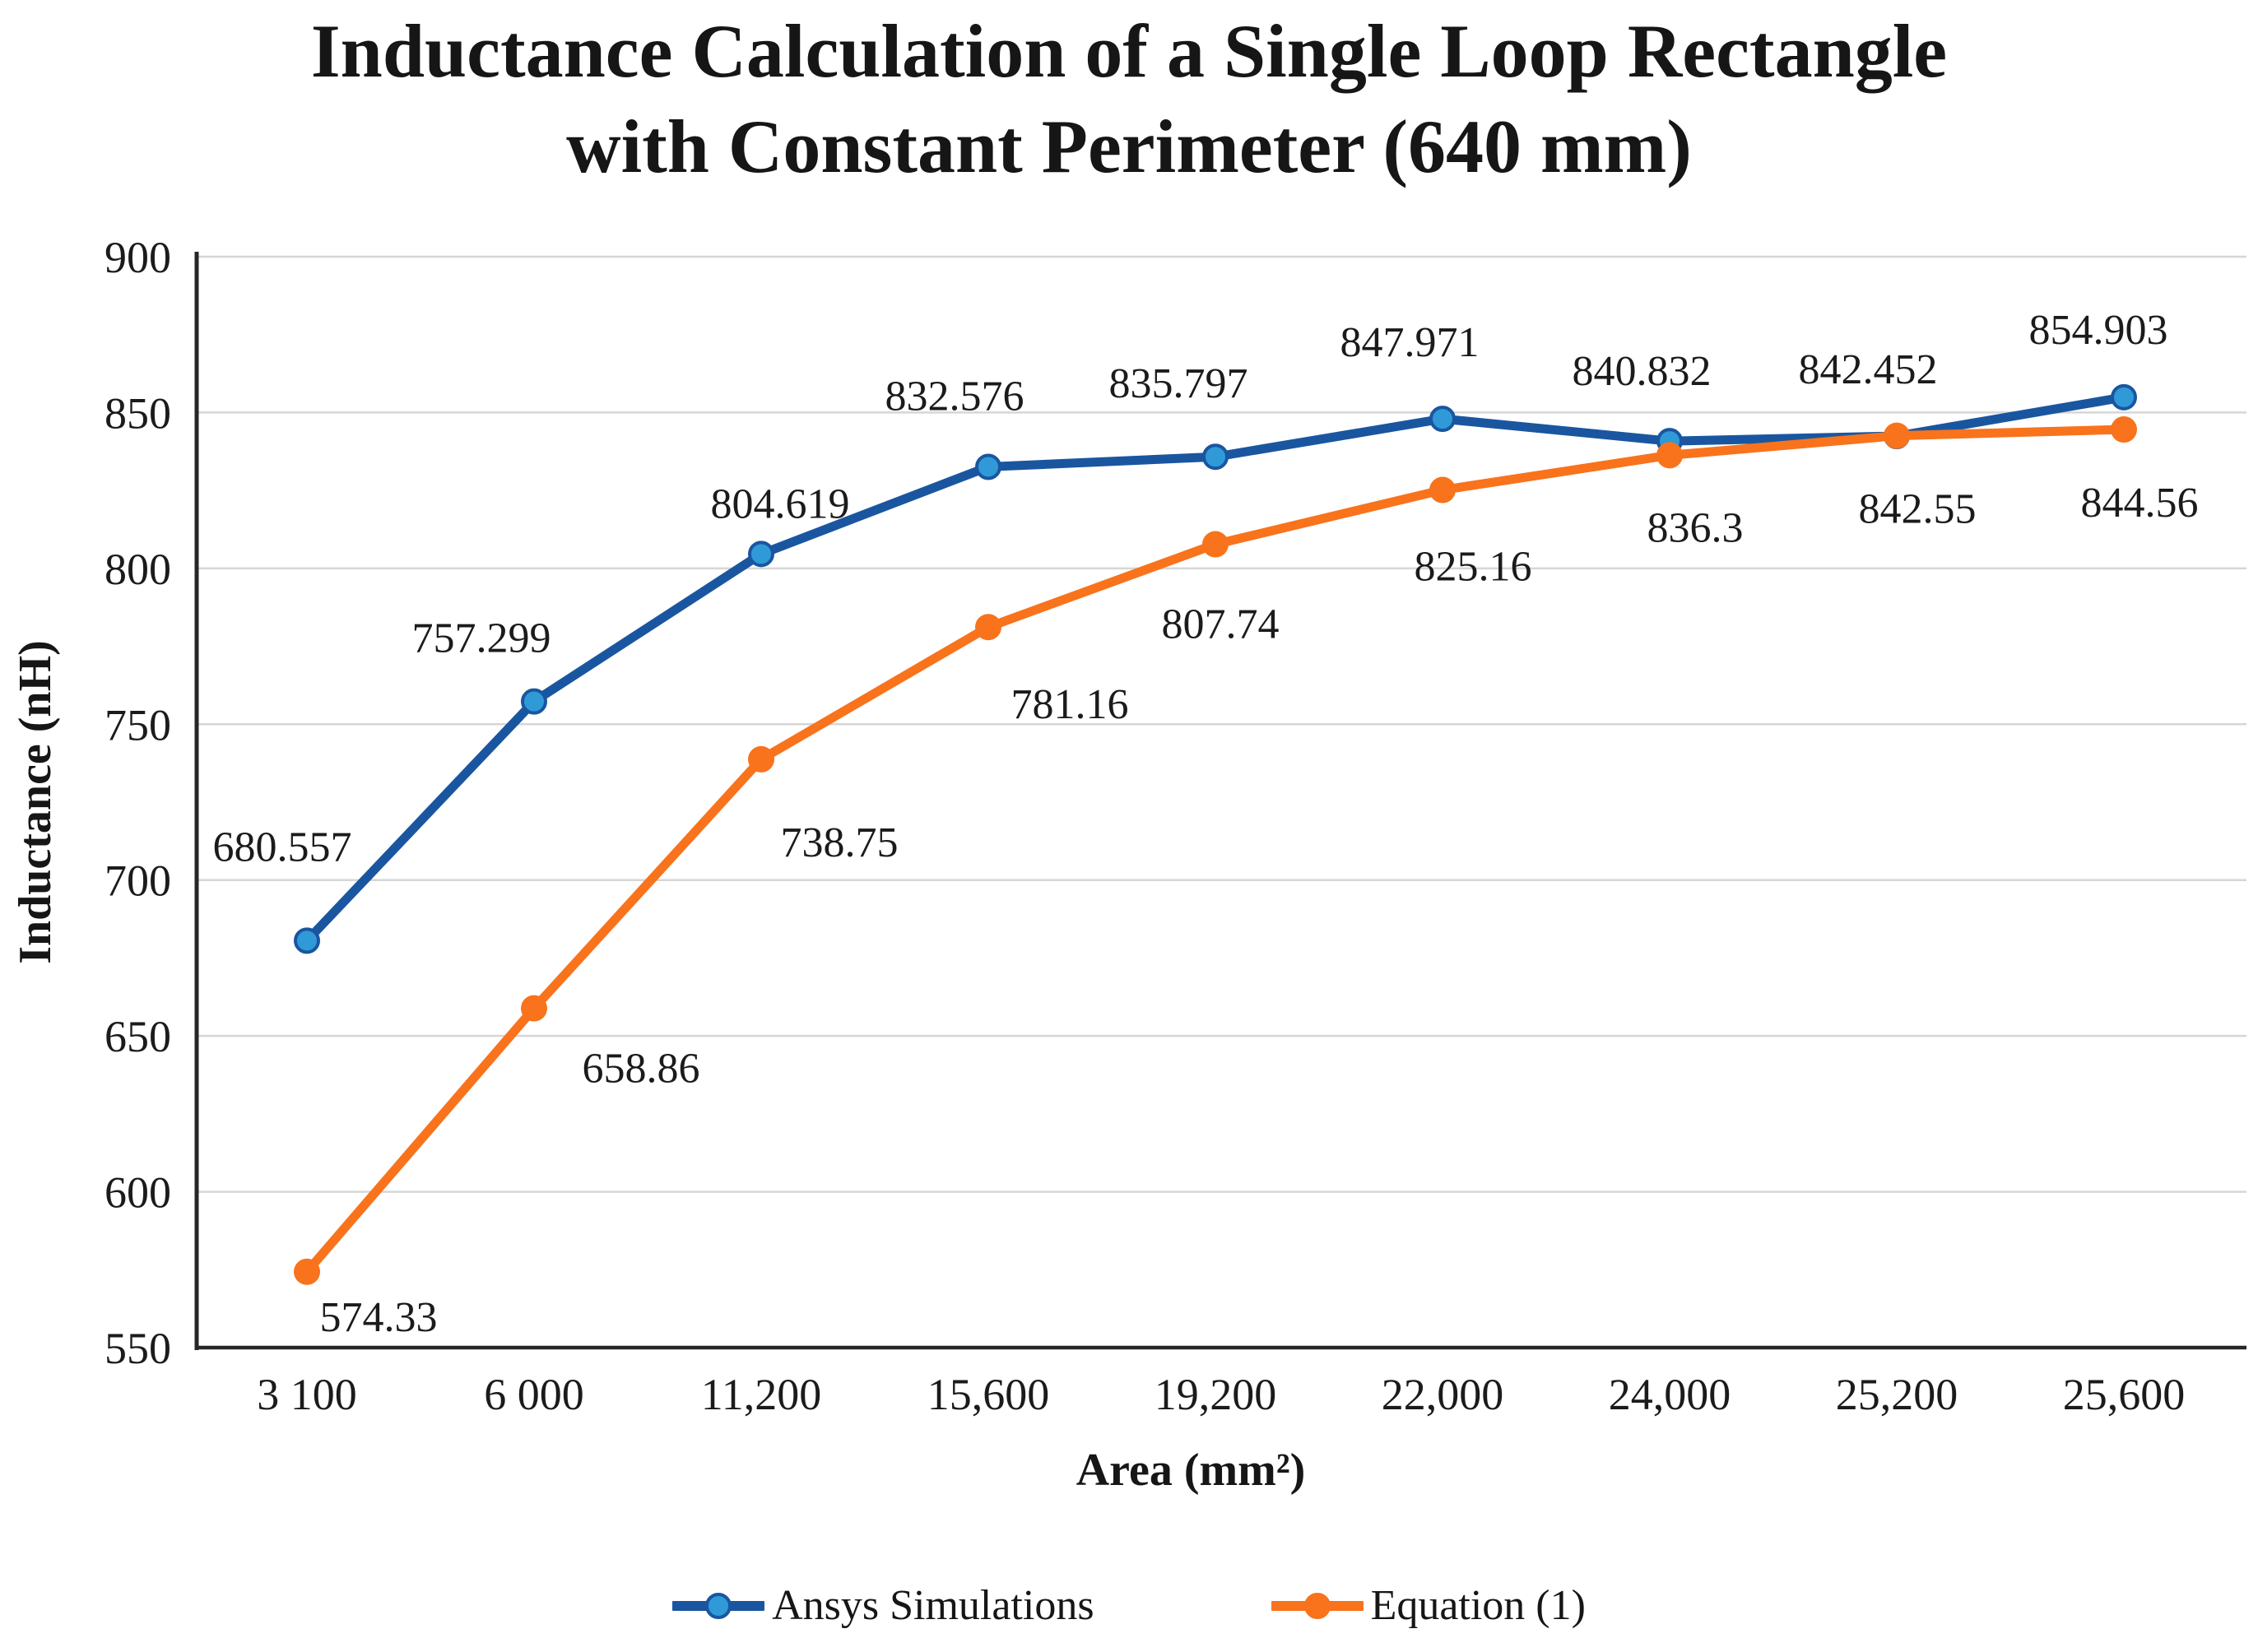  Describe the element at coordinates (138, 1037) in the screenshot. I see `y-tick-label: 650` at that location.